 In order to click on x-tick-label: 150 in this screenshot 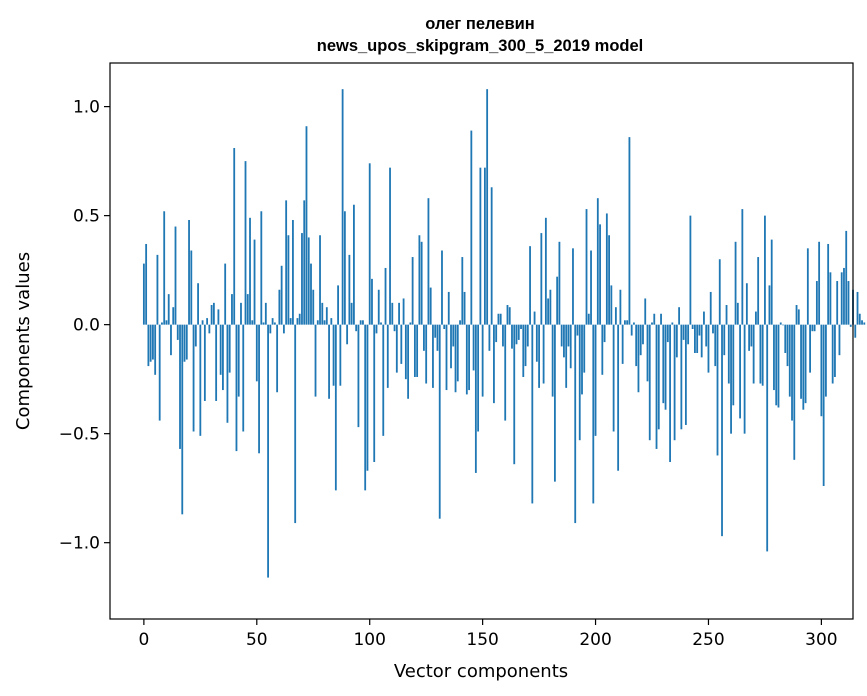, I will do `click(482, 640)`.